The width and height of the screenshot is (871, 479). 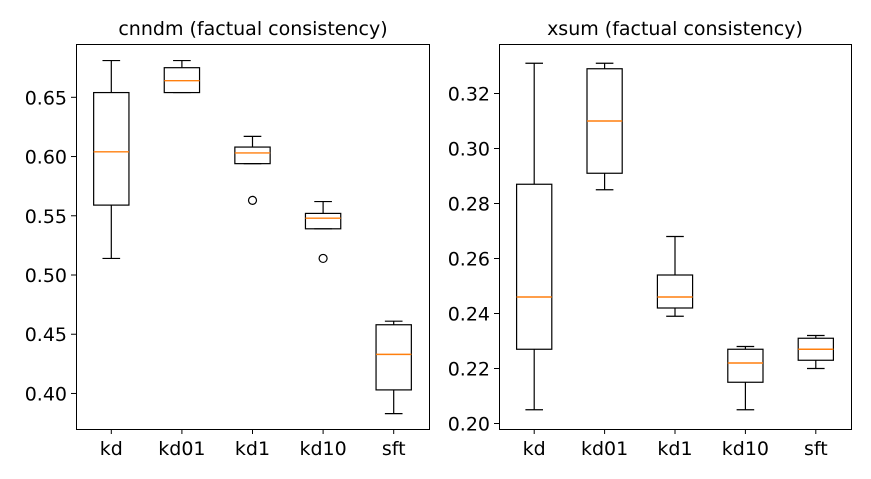 What do you see at coordinates (182, 76) in the screenshot?
I see `cnndm-box-kd01` at bounding box center [182, 76].